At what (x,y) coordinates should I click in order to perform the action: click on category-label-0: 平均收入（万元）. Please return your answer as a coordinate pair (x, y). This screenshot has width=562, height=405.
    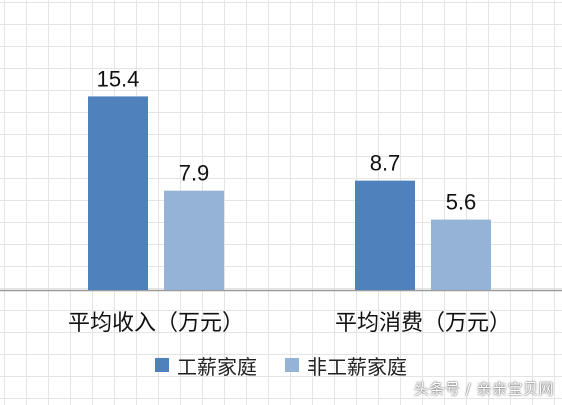
    Looking at the image, I should click on (156, 323).